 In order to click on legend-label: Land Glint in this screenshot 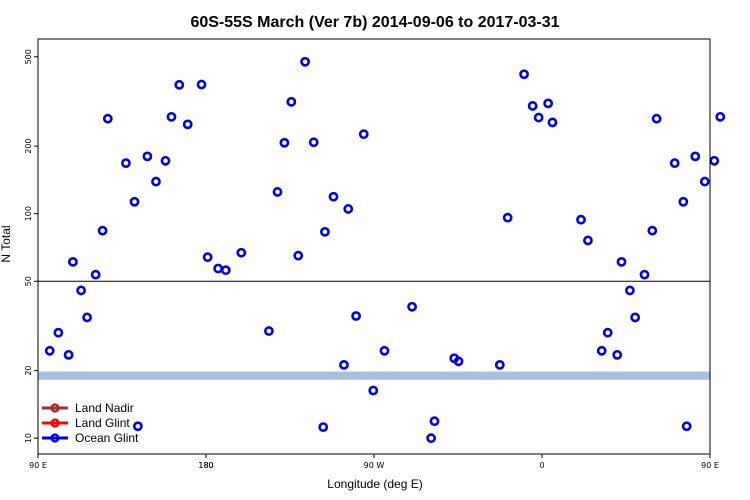, I will do `click(102, 423)`.